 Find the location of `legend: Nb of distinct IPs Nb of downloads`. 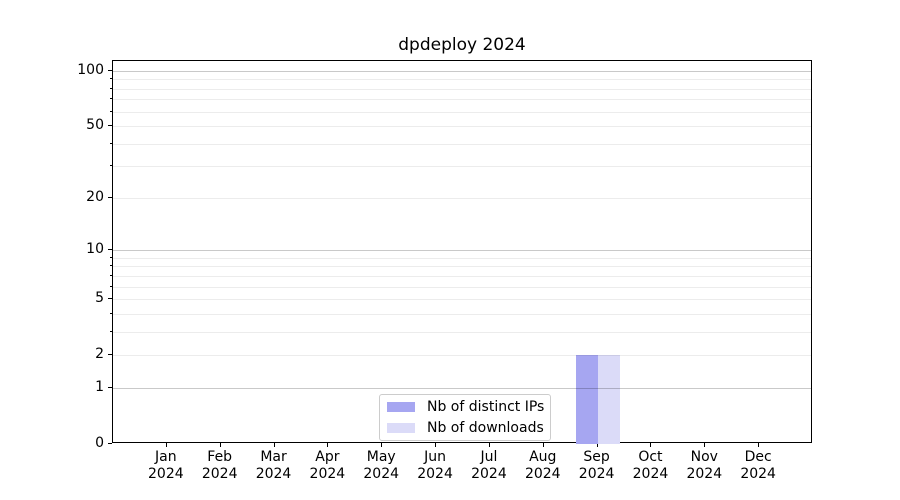

legend: Nb of distinct IPs Nb of downloads is located at coordinates (465, 417).